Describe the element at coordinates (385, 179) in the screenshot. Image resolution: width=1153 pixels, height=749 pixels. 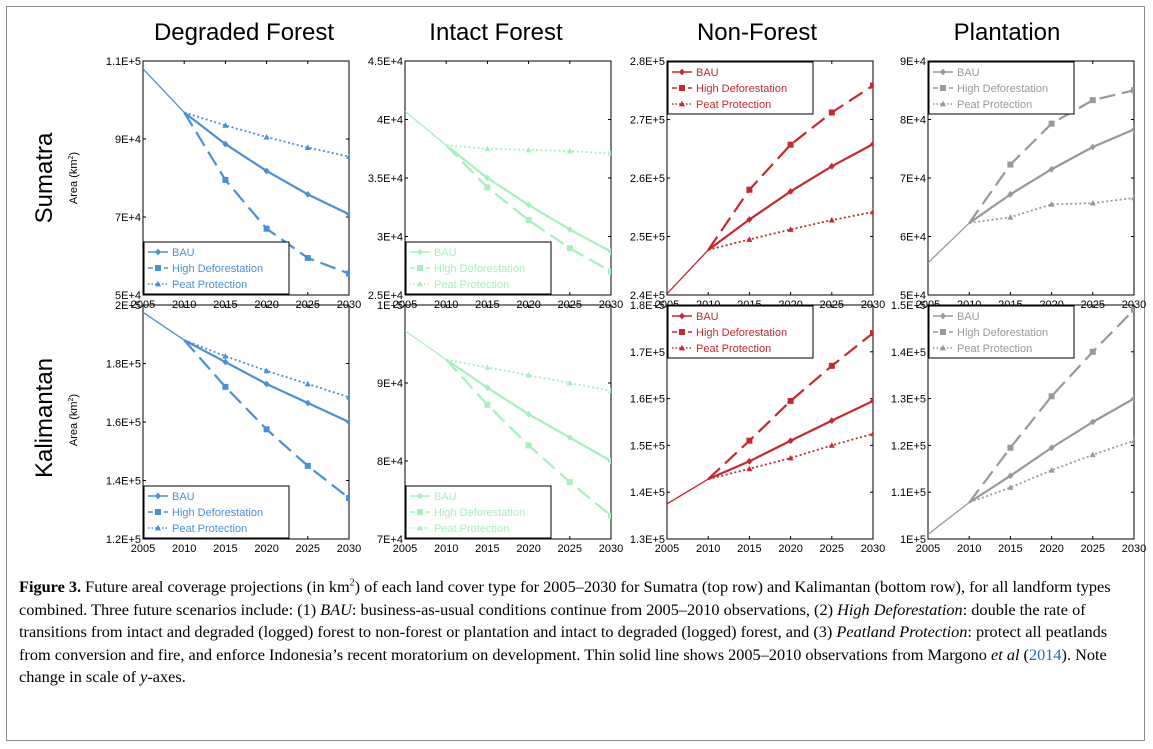
I see `y-tick-label: 3.5E+4` at that location.